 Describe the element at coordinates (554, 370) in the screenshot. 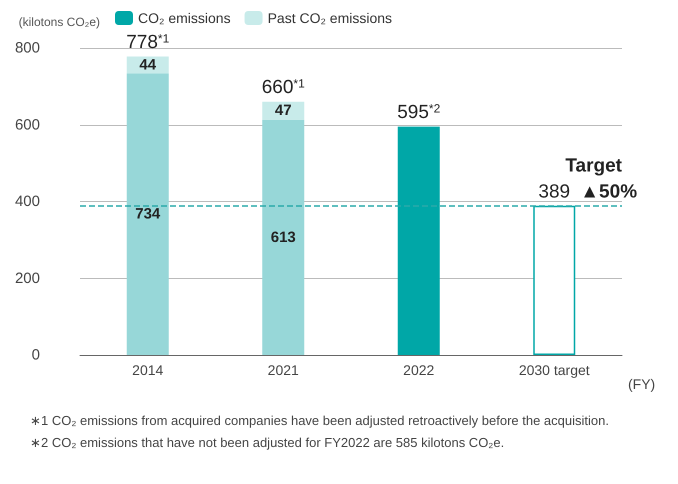

I see `x-tick-label: 2030 target` at that location.